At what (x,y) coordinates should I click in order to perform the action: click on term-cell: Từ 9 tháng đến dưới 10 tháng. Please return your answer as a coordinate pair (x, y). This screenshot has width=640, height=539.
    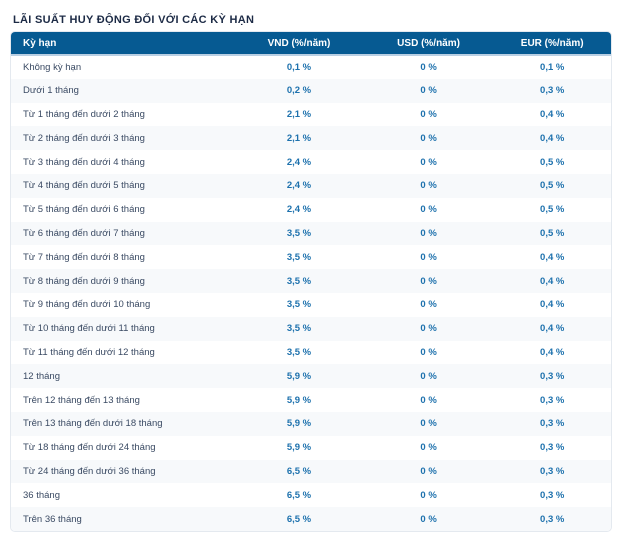
    Looking at the image, I should click on (87, 305).